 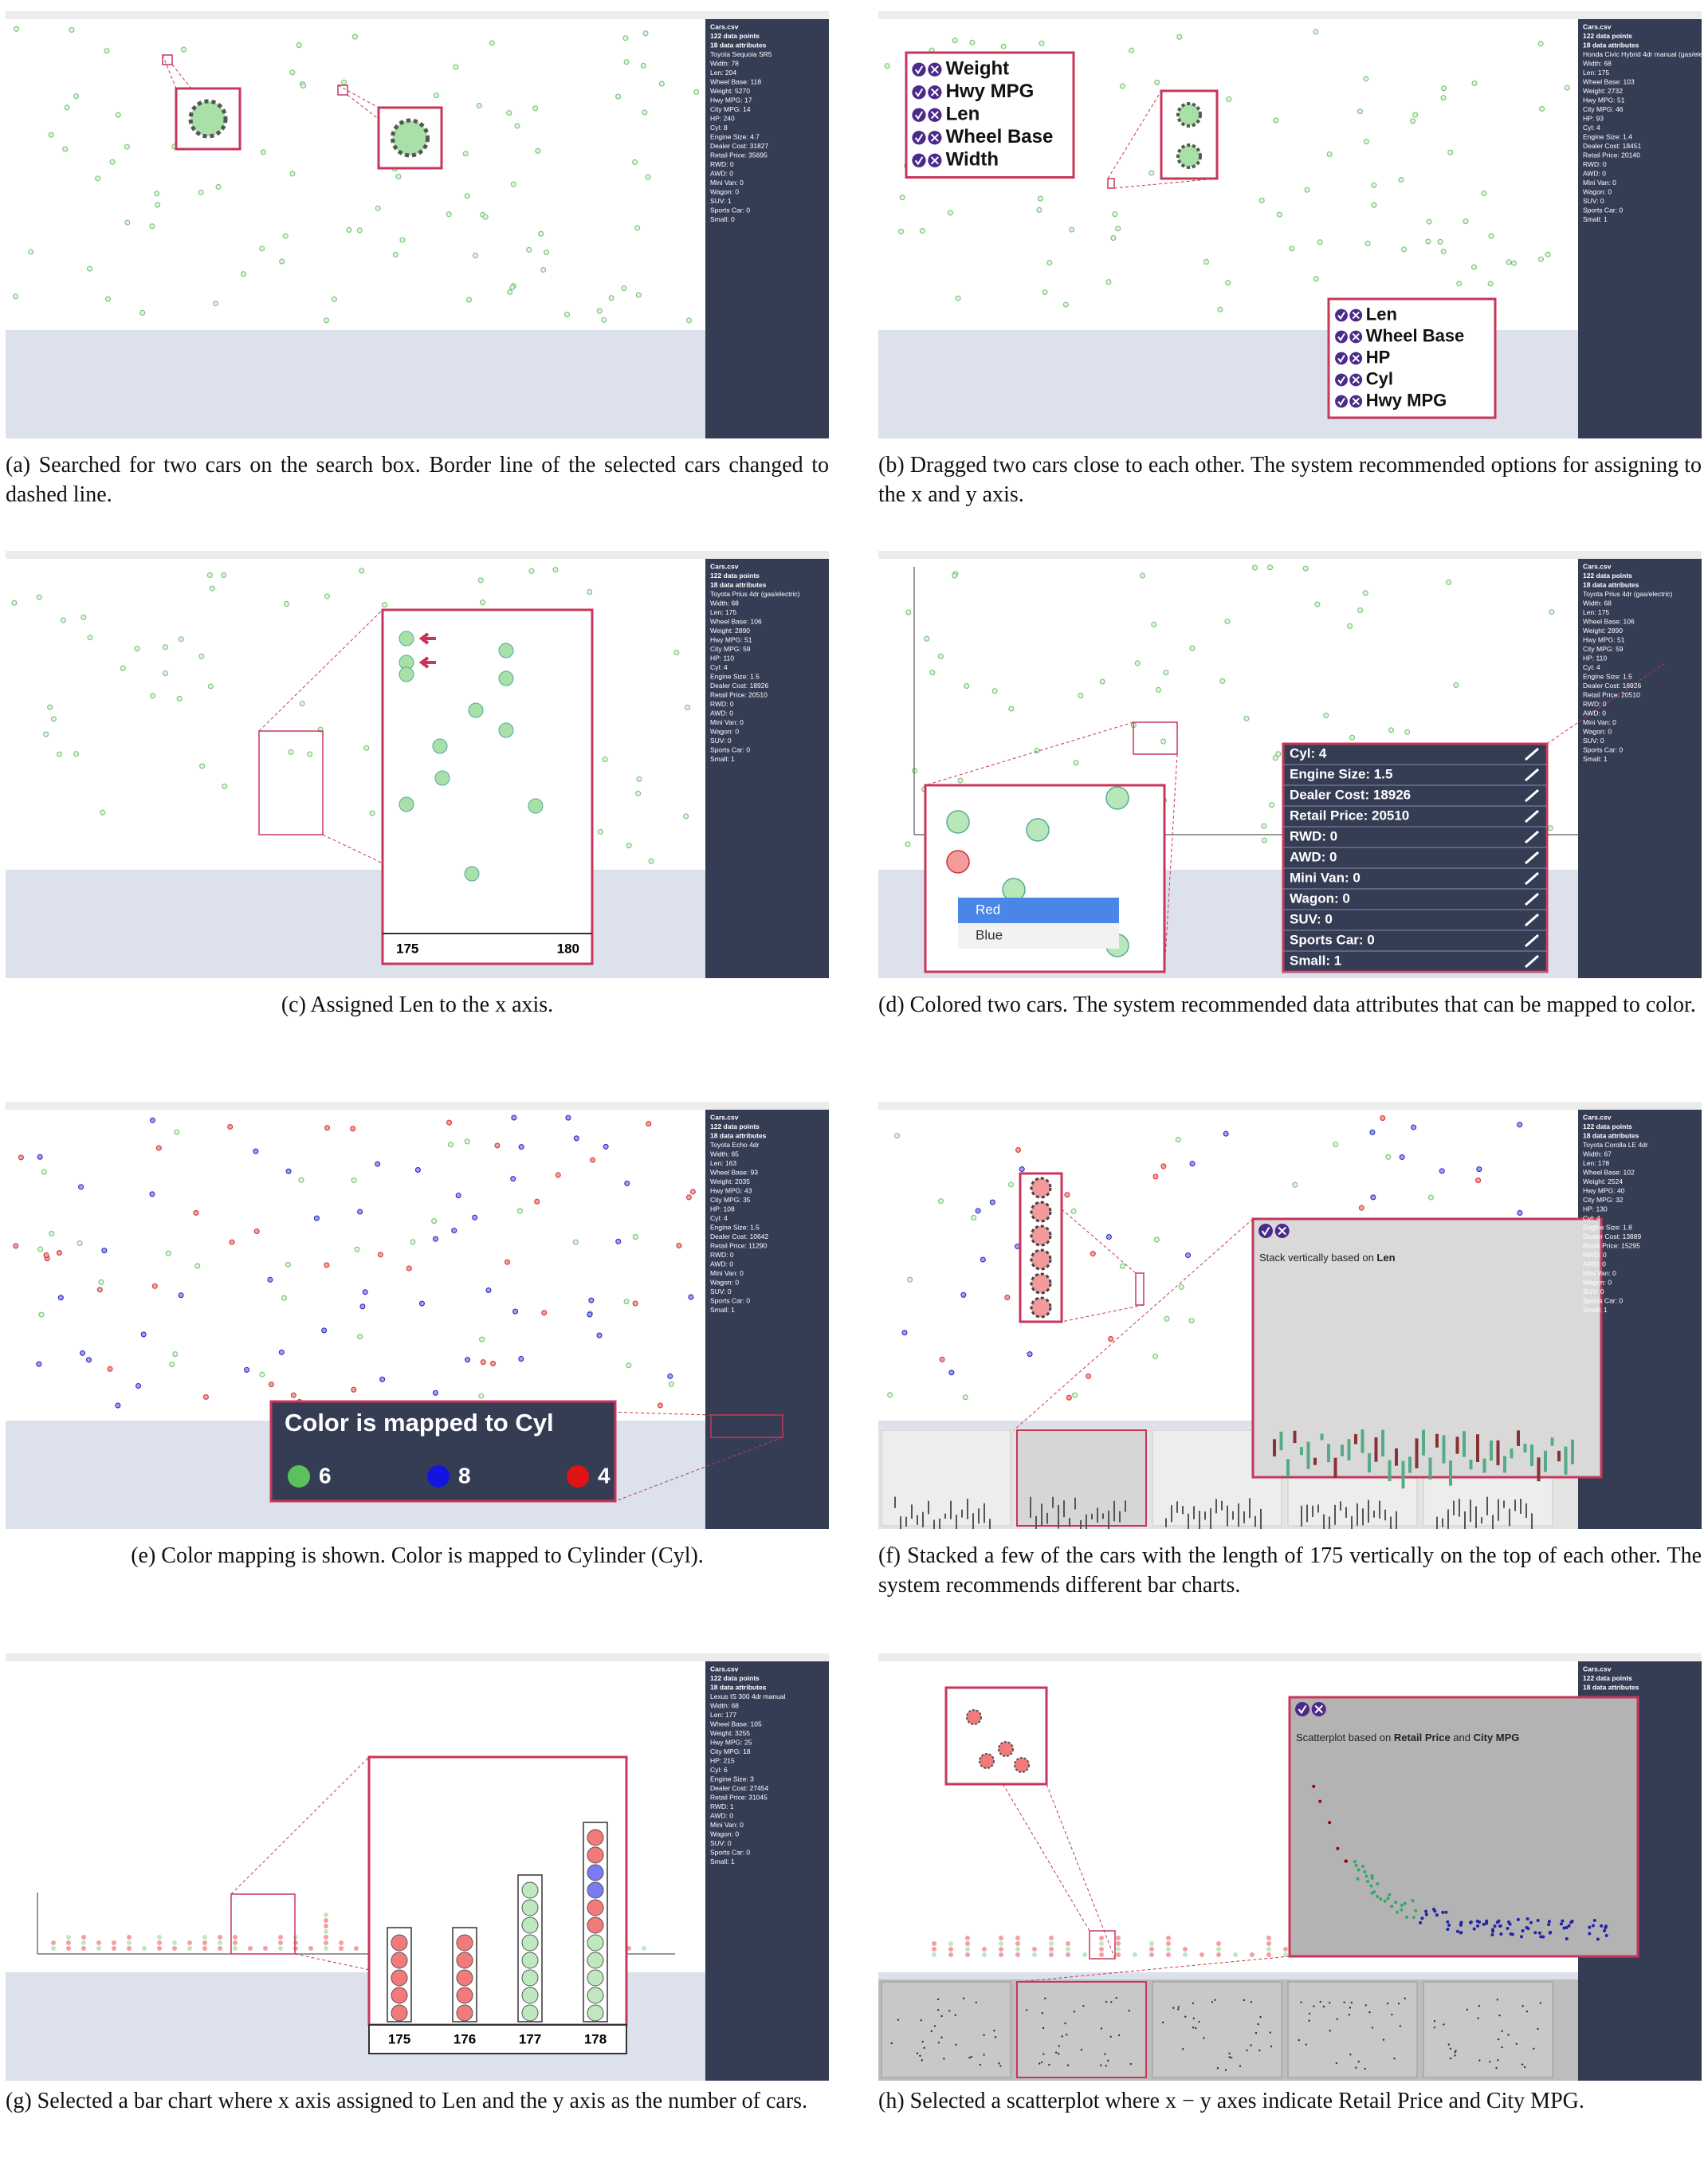 I want to click on sidebar-line: Retail Price: 20140, so click(x=1611, y=155).